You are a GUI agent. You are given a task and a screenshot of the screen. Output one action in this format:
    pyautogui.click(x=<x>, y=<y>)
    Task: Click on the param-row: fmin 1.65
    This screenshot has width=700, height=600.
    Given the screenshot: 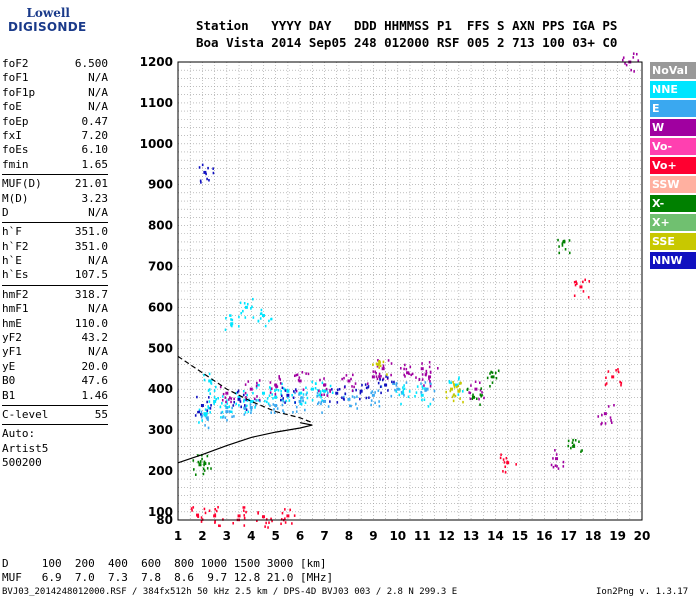 What is the action you would take?
    pyautogui.click(x=55, y=165)
    